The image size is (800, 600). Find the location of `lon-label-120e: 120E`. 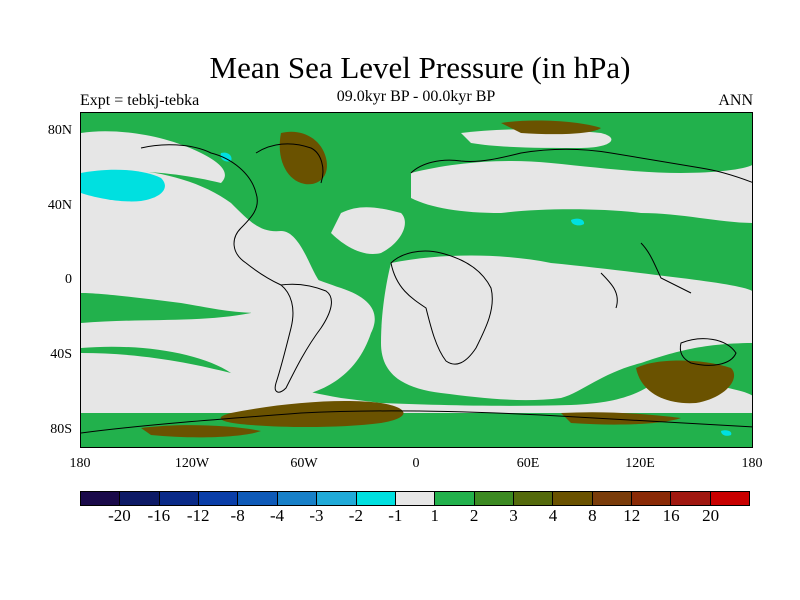

lon-label-120e: 120E is located at coordinates (640, 463).